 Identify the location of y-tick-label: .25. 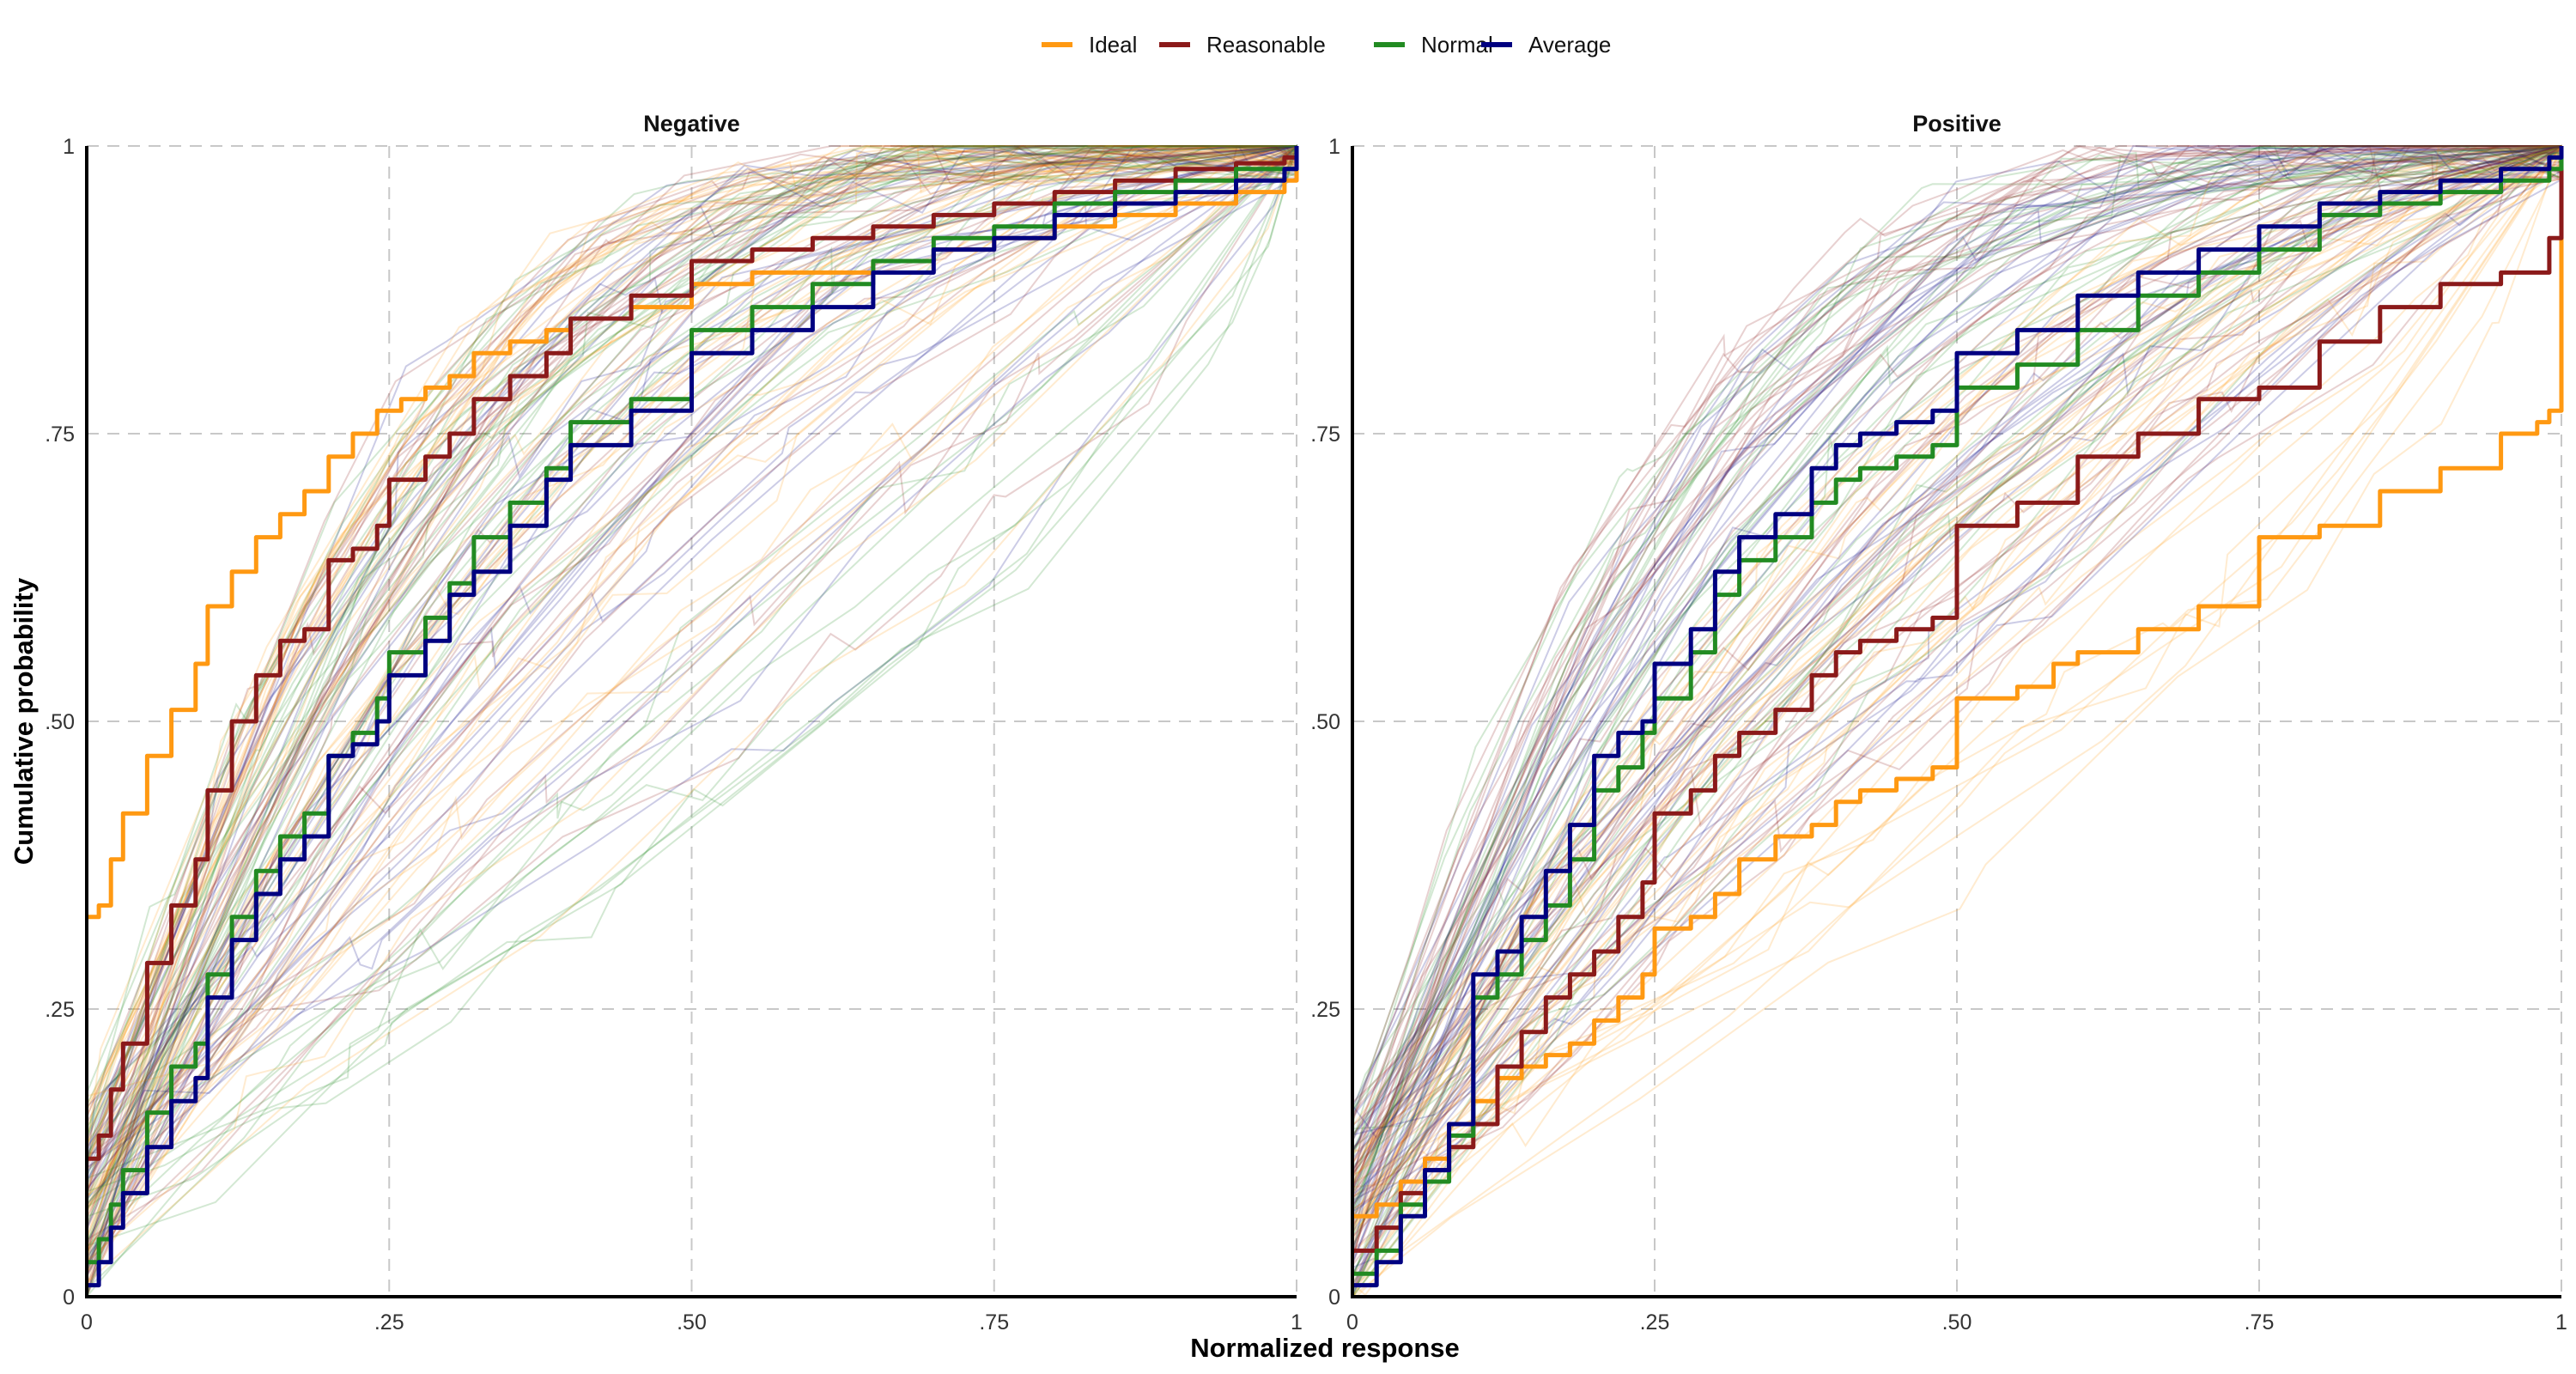
(60, 1010).